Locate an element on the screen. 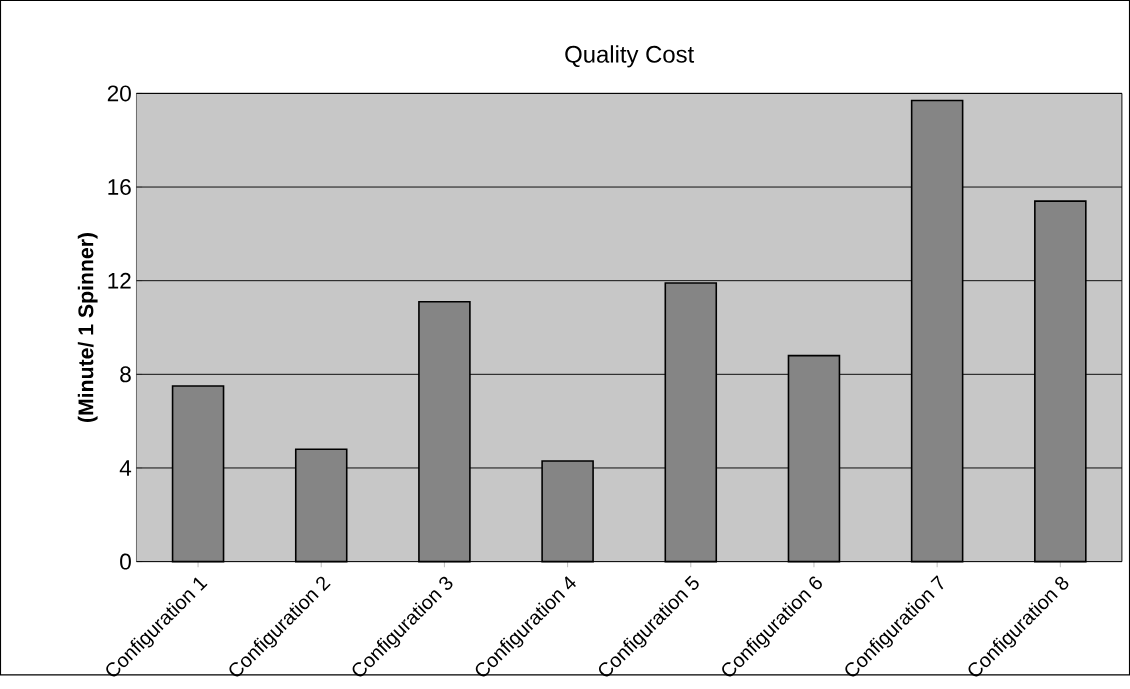 This screenshot has height=689, width=1130. y-axis-title: (Minute/ 1 Spinner) is located at coordinates (87, 328).